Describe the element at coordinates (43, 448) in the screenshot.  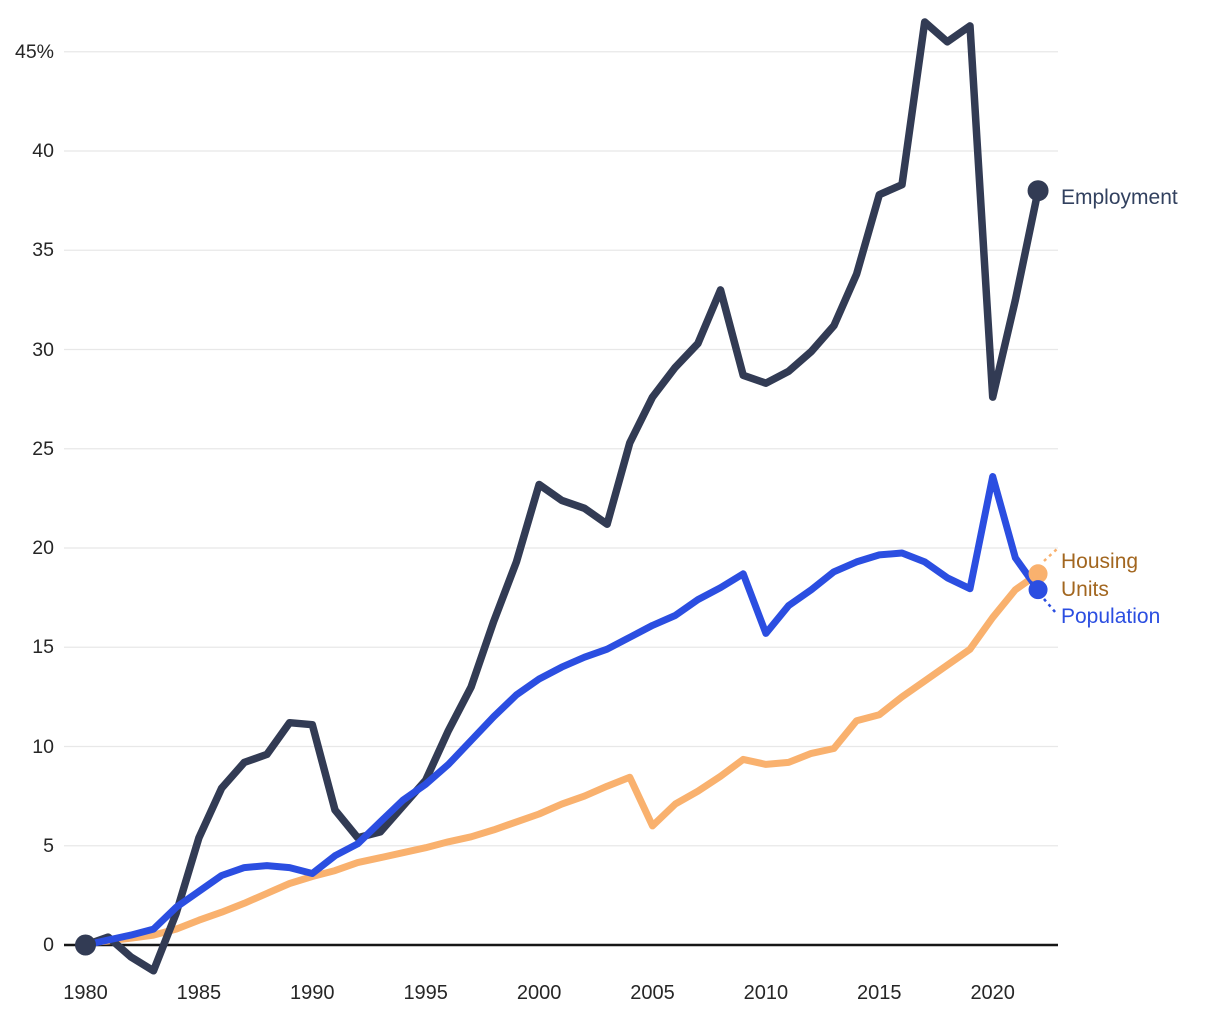
I see `y-tick-label-25: 25` at that location.